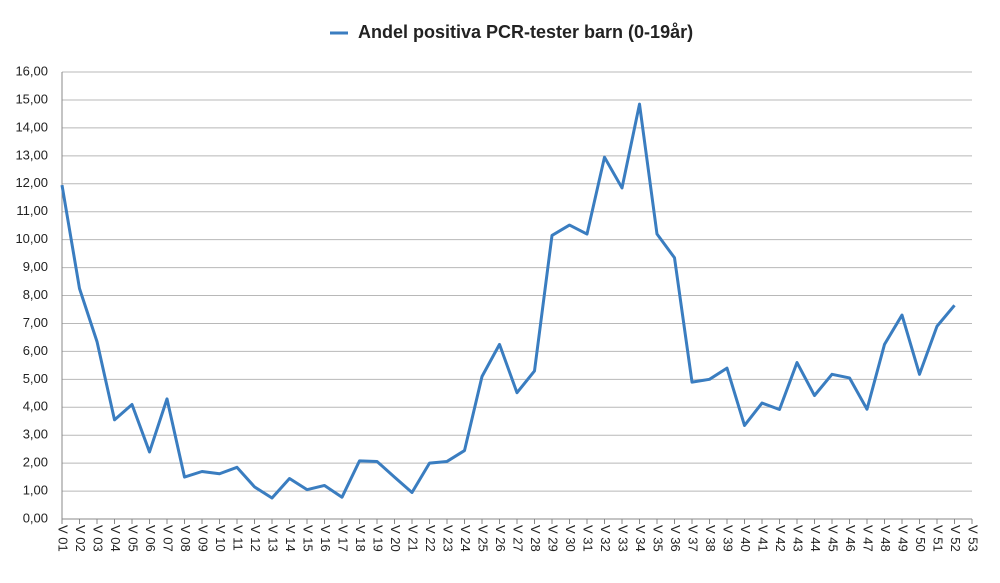 This screenshot has width=1000, height=583. Describe the element at coordinates (815, 538) in the screenshot. I see `x-tick-label: V 44` at that location.